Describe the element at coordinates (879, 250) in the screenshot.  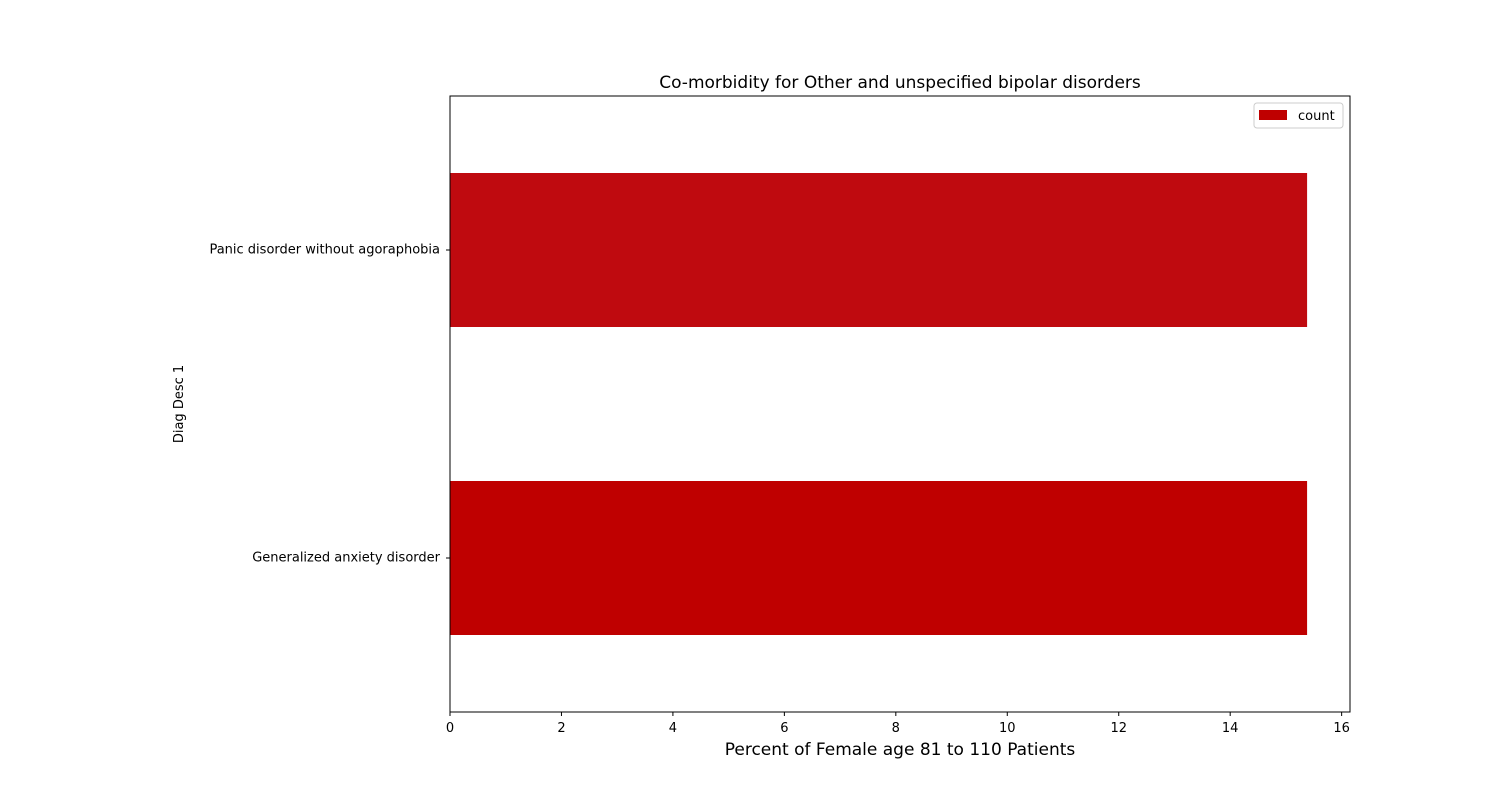
I see `bar-panic-disorder-without-agoraphobia` at that location.